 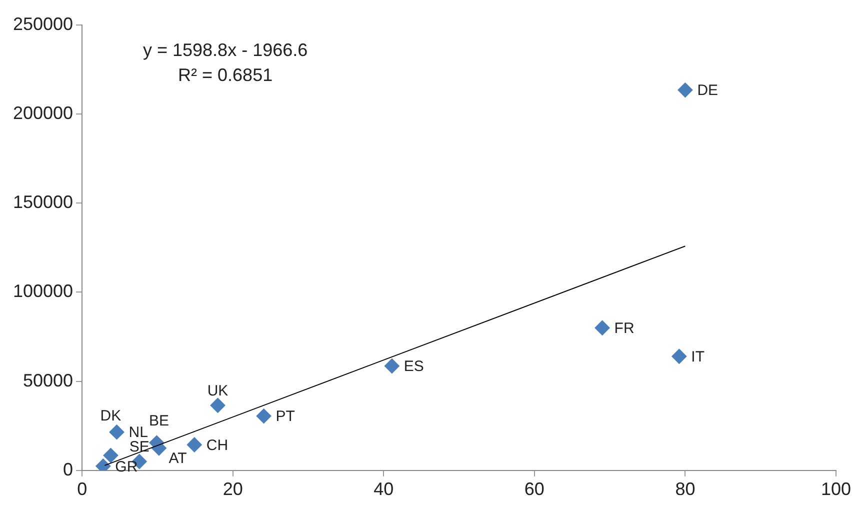 What do you see at coordinates (43, 113) in the screenshot?
I see `y-tick-label: 200000` at bounding box center [43, 113].